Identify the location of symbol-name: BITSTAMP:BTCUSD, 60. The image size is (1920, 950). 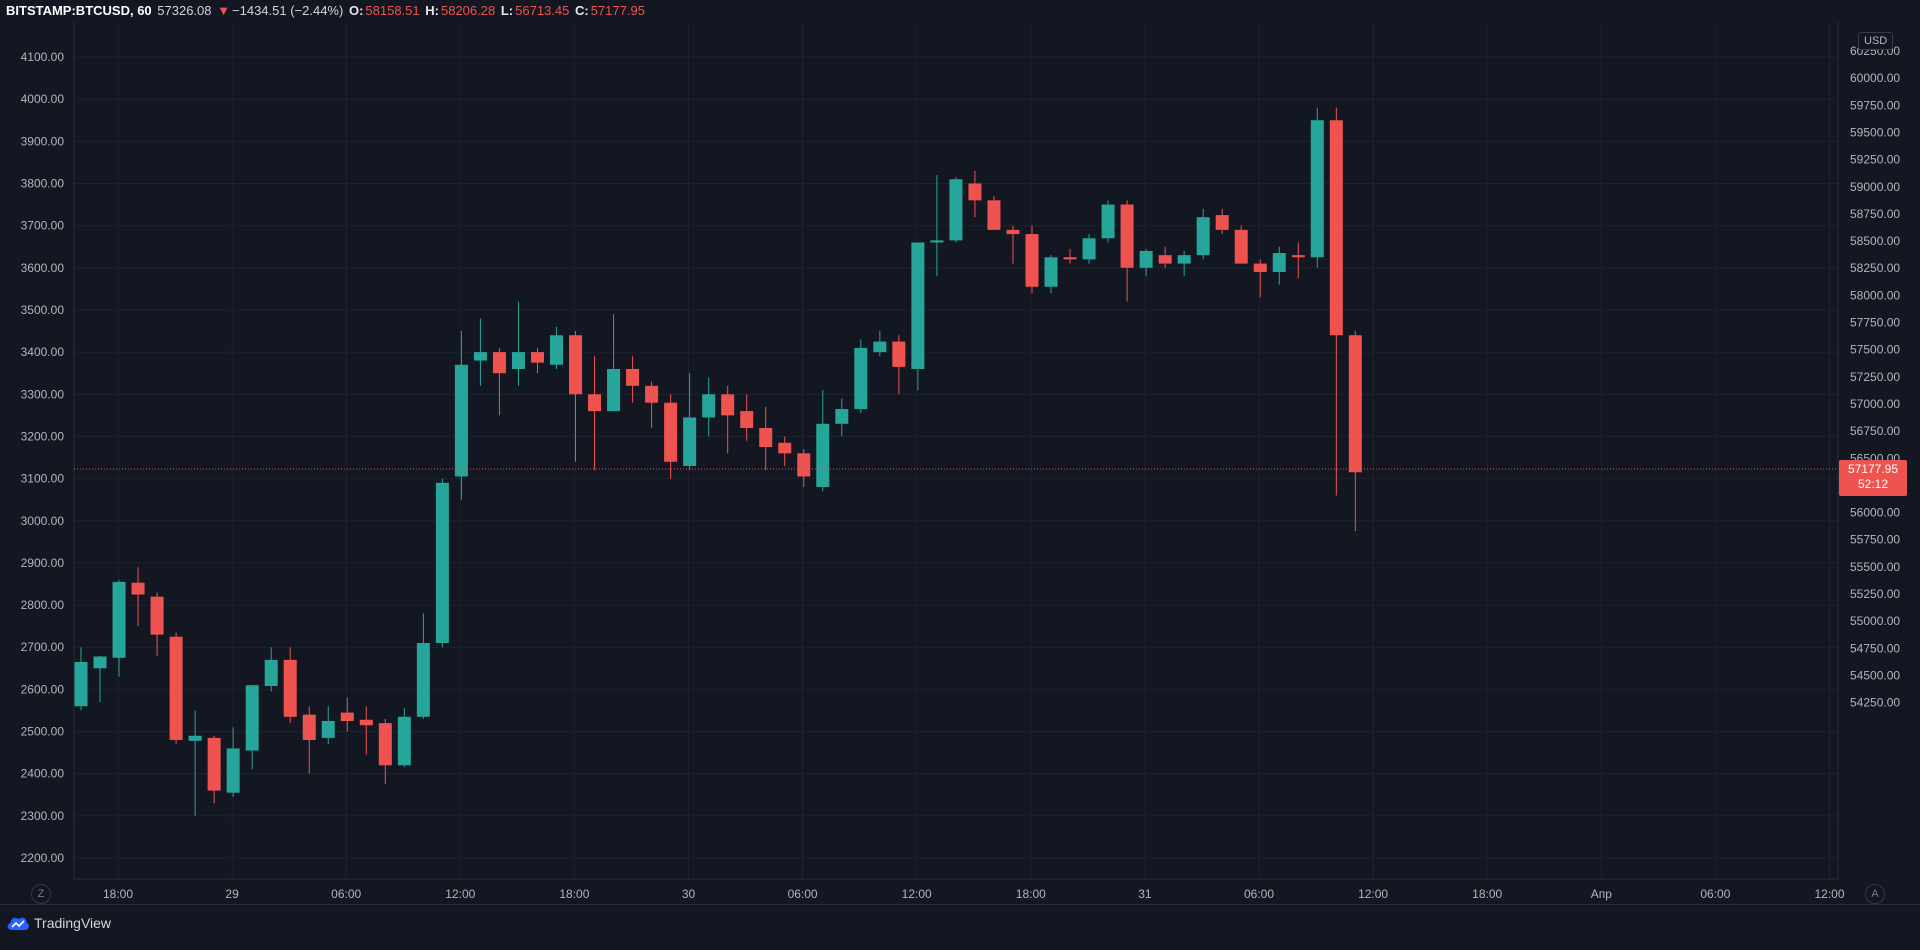
(79, 10).